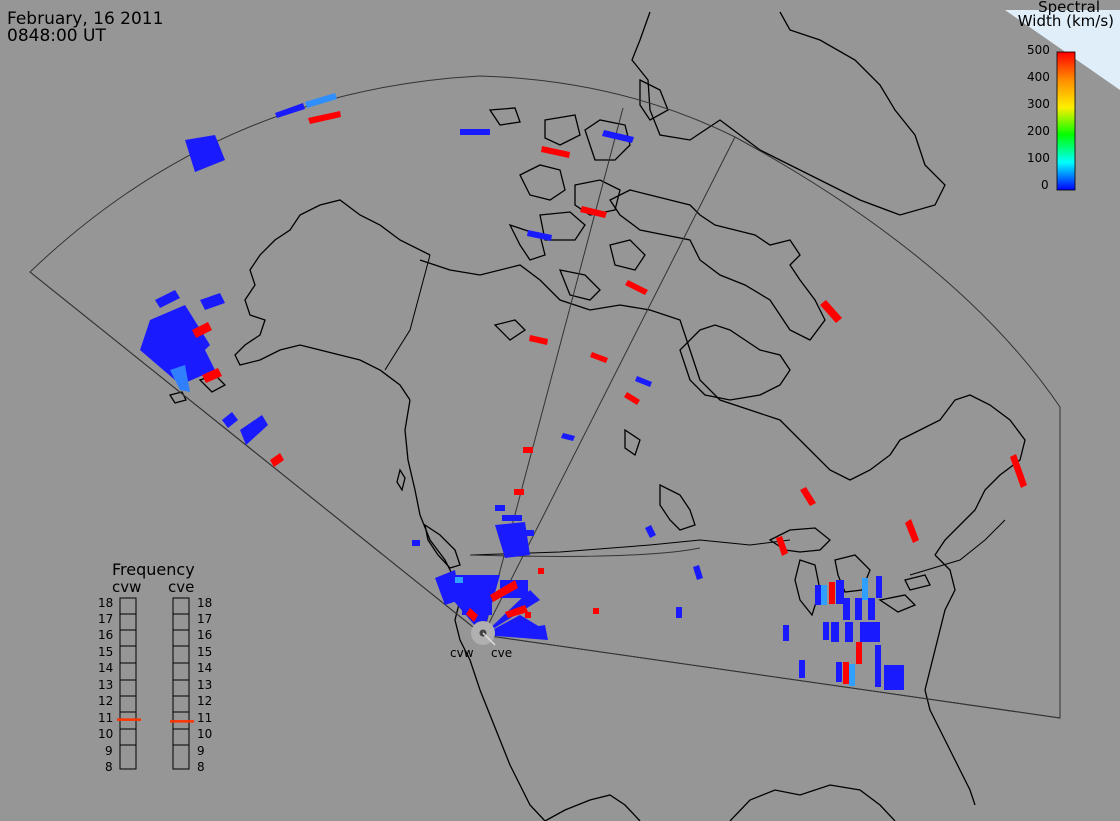 Image resolution: width=1120 pixels, height=821 pixels. I want to click on colorbar-title-2: Width (km/s), so click(1065, 21).